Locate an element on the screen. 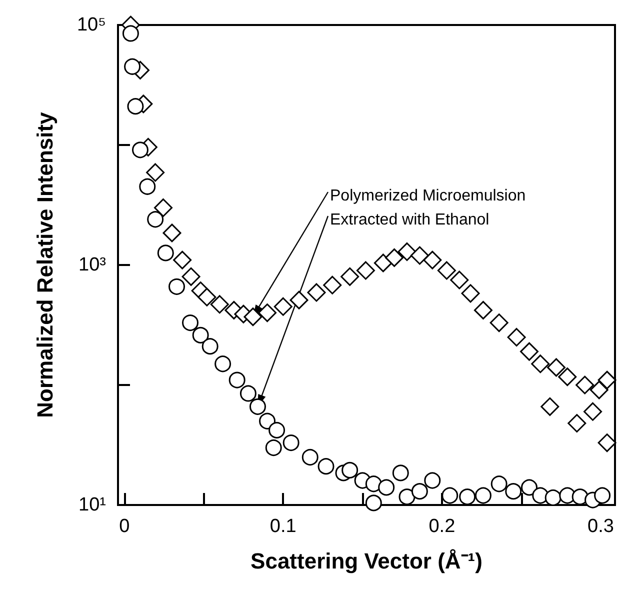 The image size is (637, 594). y-tick-label: 10¹ is located at coordinates (92, 505).